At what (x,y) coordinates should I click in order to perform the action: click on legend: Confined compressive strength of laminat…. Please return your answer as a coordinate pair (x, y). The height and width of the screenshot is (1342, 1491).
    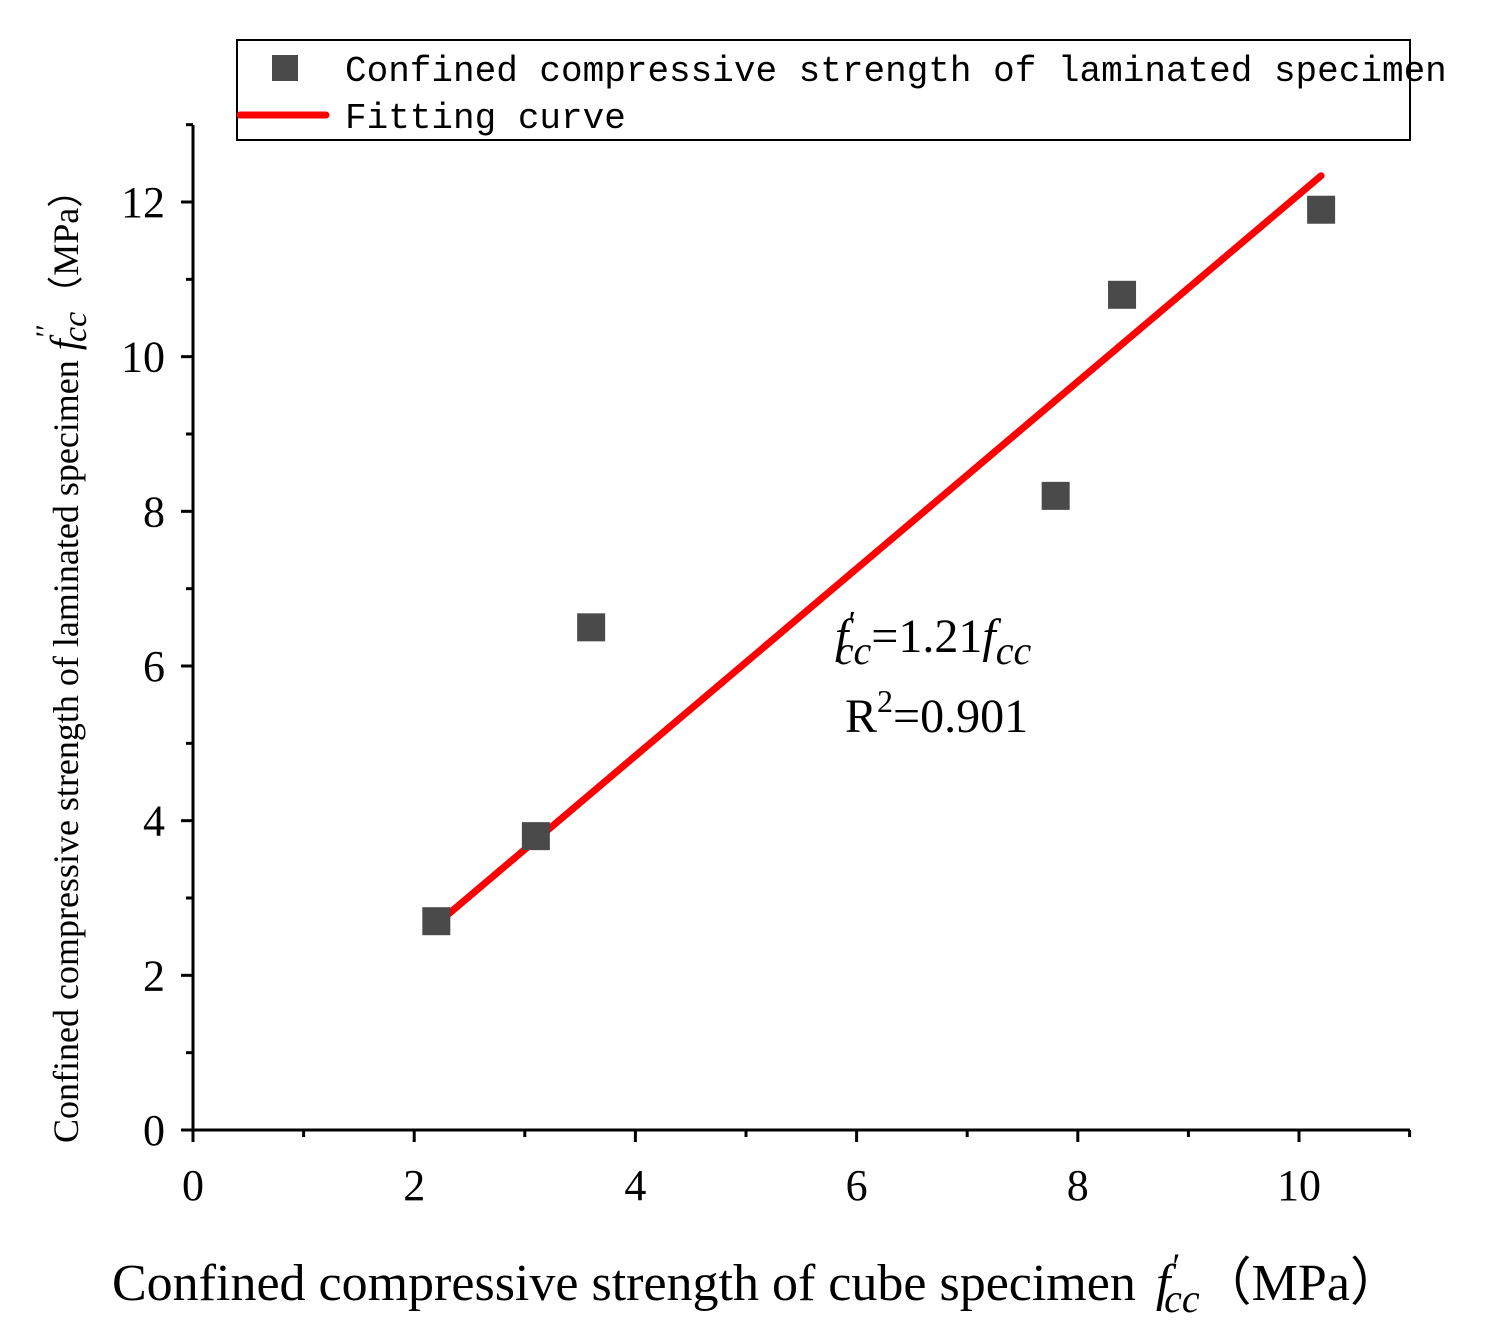
    Looking at the image, I should click on (841, 90).